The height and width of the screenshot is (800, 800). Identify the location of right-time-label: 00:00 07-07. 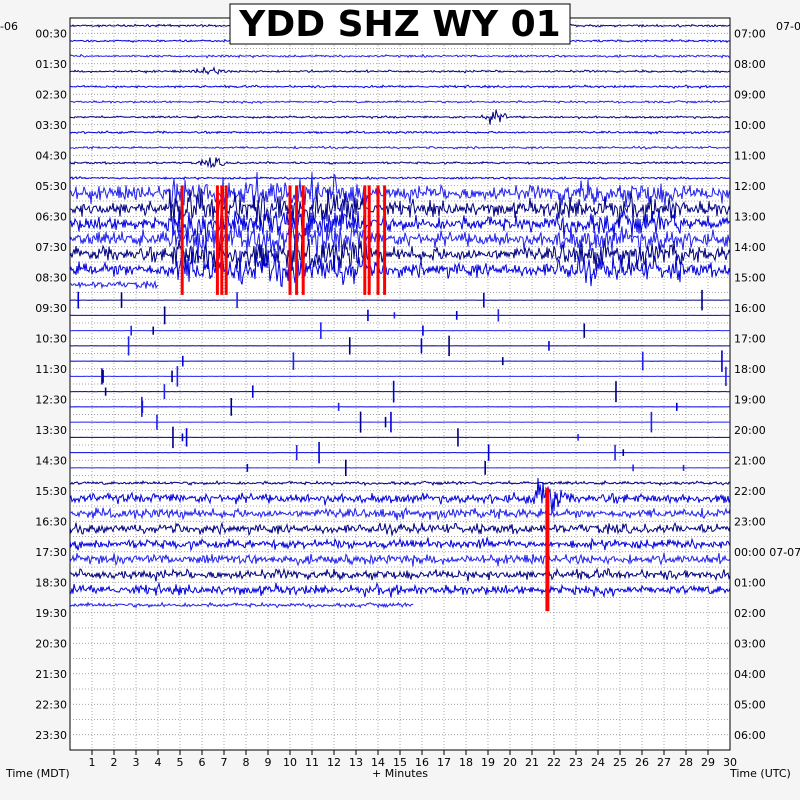
(767, 552).